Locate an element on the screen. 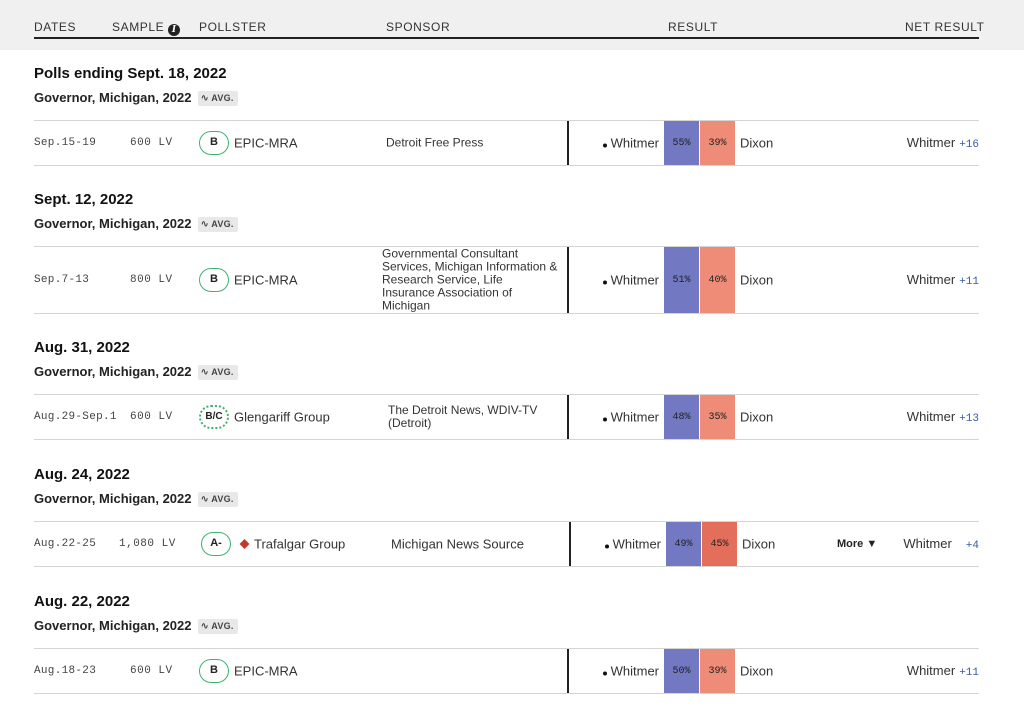 The height and width of the screenshot is (723, 1024). net-result: Whitmer +11 is located at coordinates (943, 280).